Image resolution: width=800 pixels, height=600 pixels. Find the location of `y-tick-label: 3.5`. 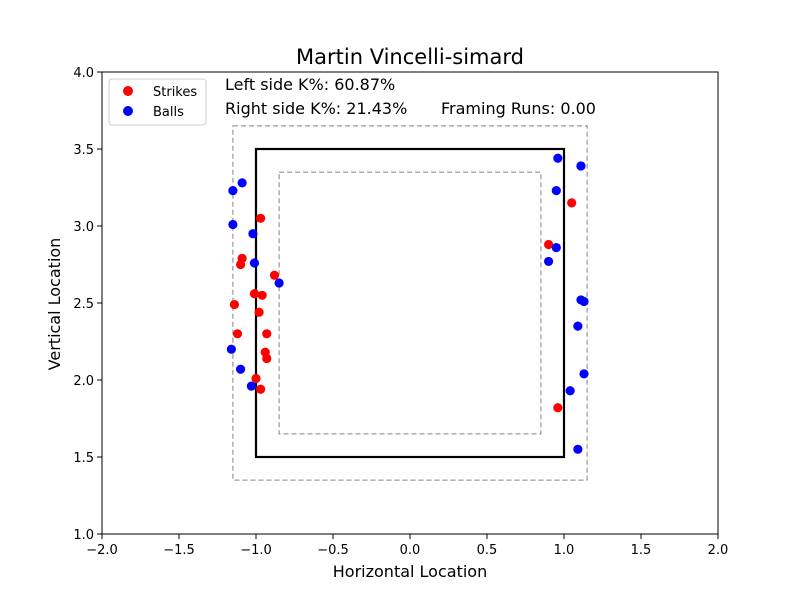

y-tick-label: 3.5 is located at coordinates (83, 150).